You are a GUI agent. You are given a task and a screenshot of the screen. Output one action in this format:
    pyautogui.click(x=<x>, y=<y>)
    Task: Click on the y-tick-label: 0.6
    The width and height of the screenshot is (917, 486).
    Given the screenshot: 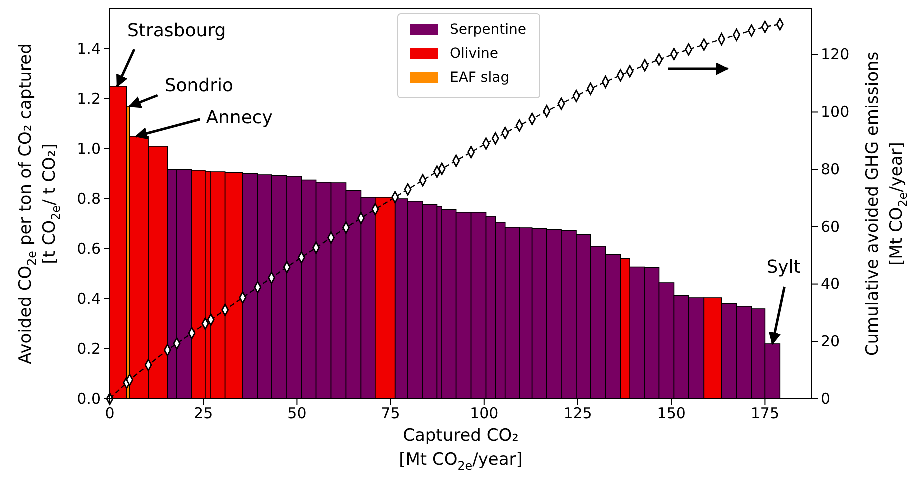 What is the action you would take?
    pyautogui.click(x=89, y=249)
    